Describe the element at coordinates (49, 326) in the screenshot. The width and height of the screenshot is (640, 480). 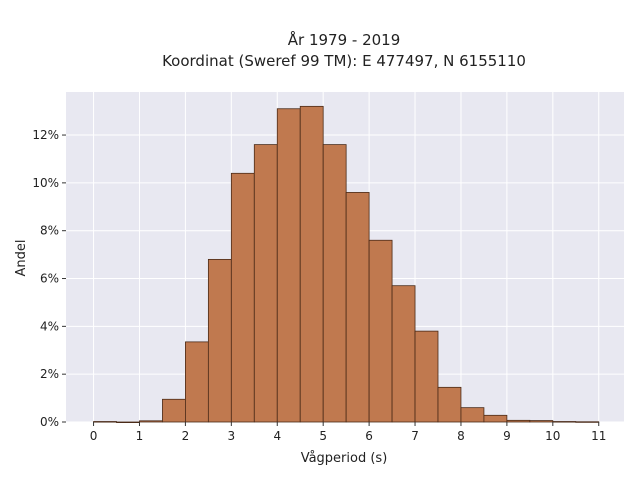
I see `y-tick-label: 4%` at that location.